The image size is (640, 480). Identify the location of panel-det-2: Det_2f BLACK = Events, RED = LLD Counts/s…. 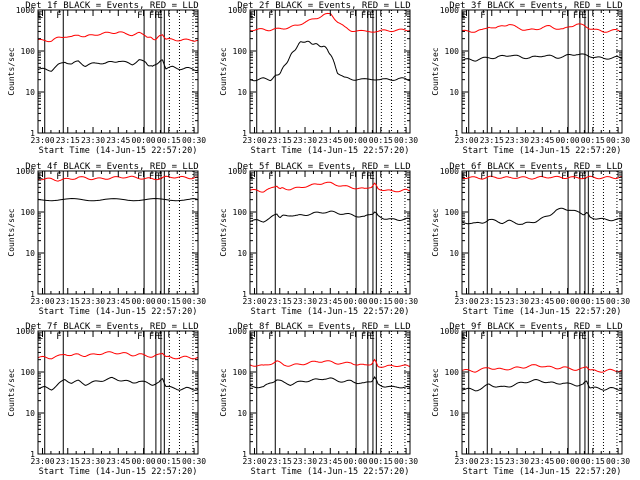
(318, 78).